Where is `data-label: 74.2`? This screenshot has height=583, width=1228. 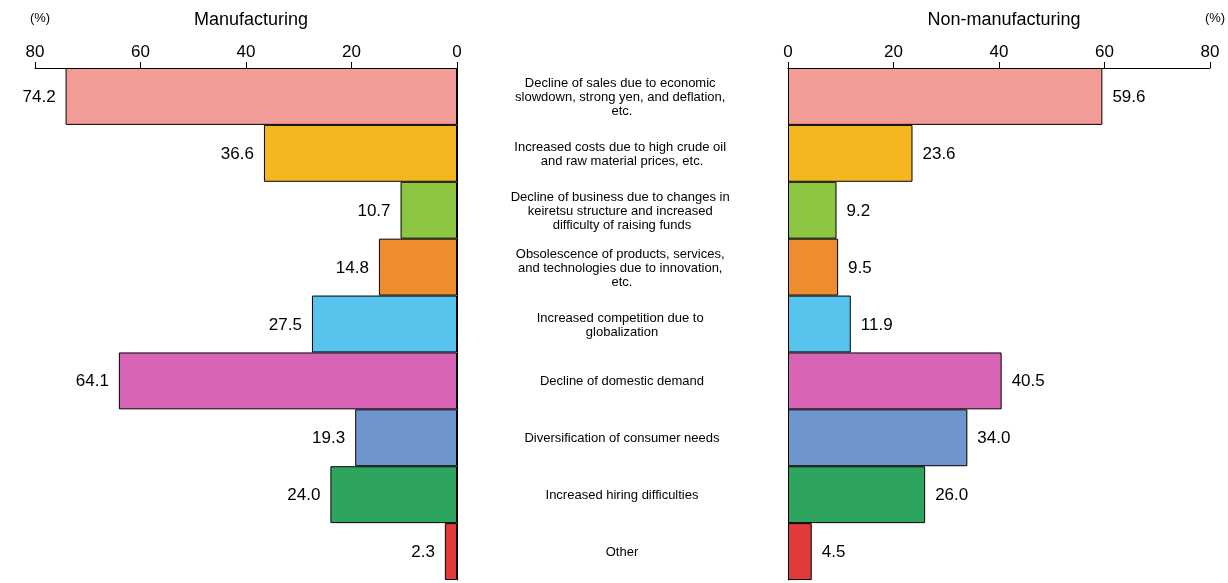 data-label: 74.2 is located at coordinates (39, 96).